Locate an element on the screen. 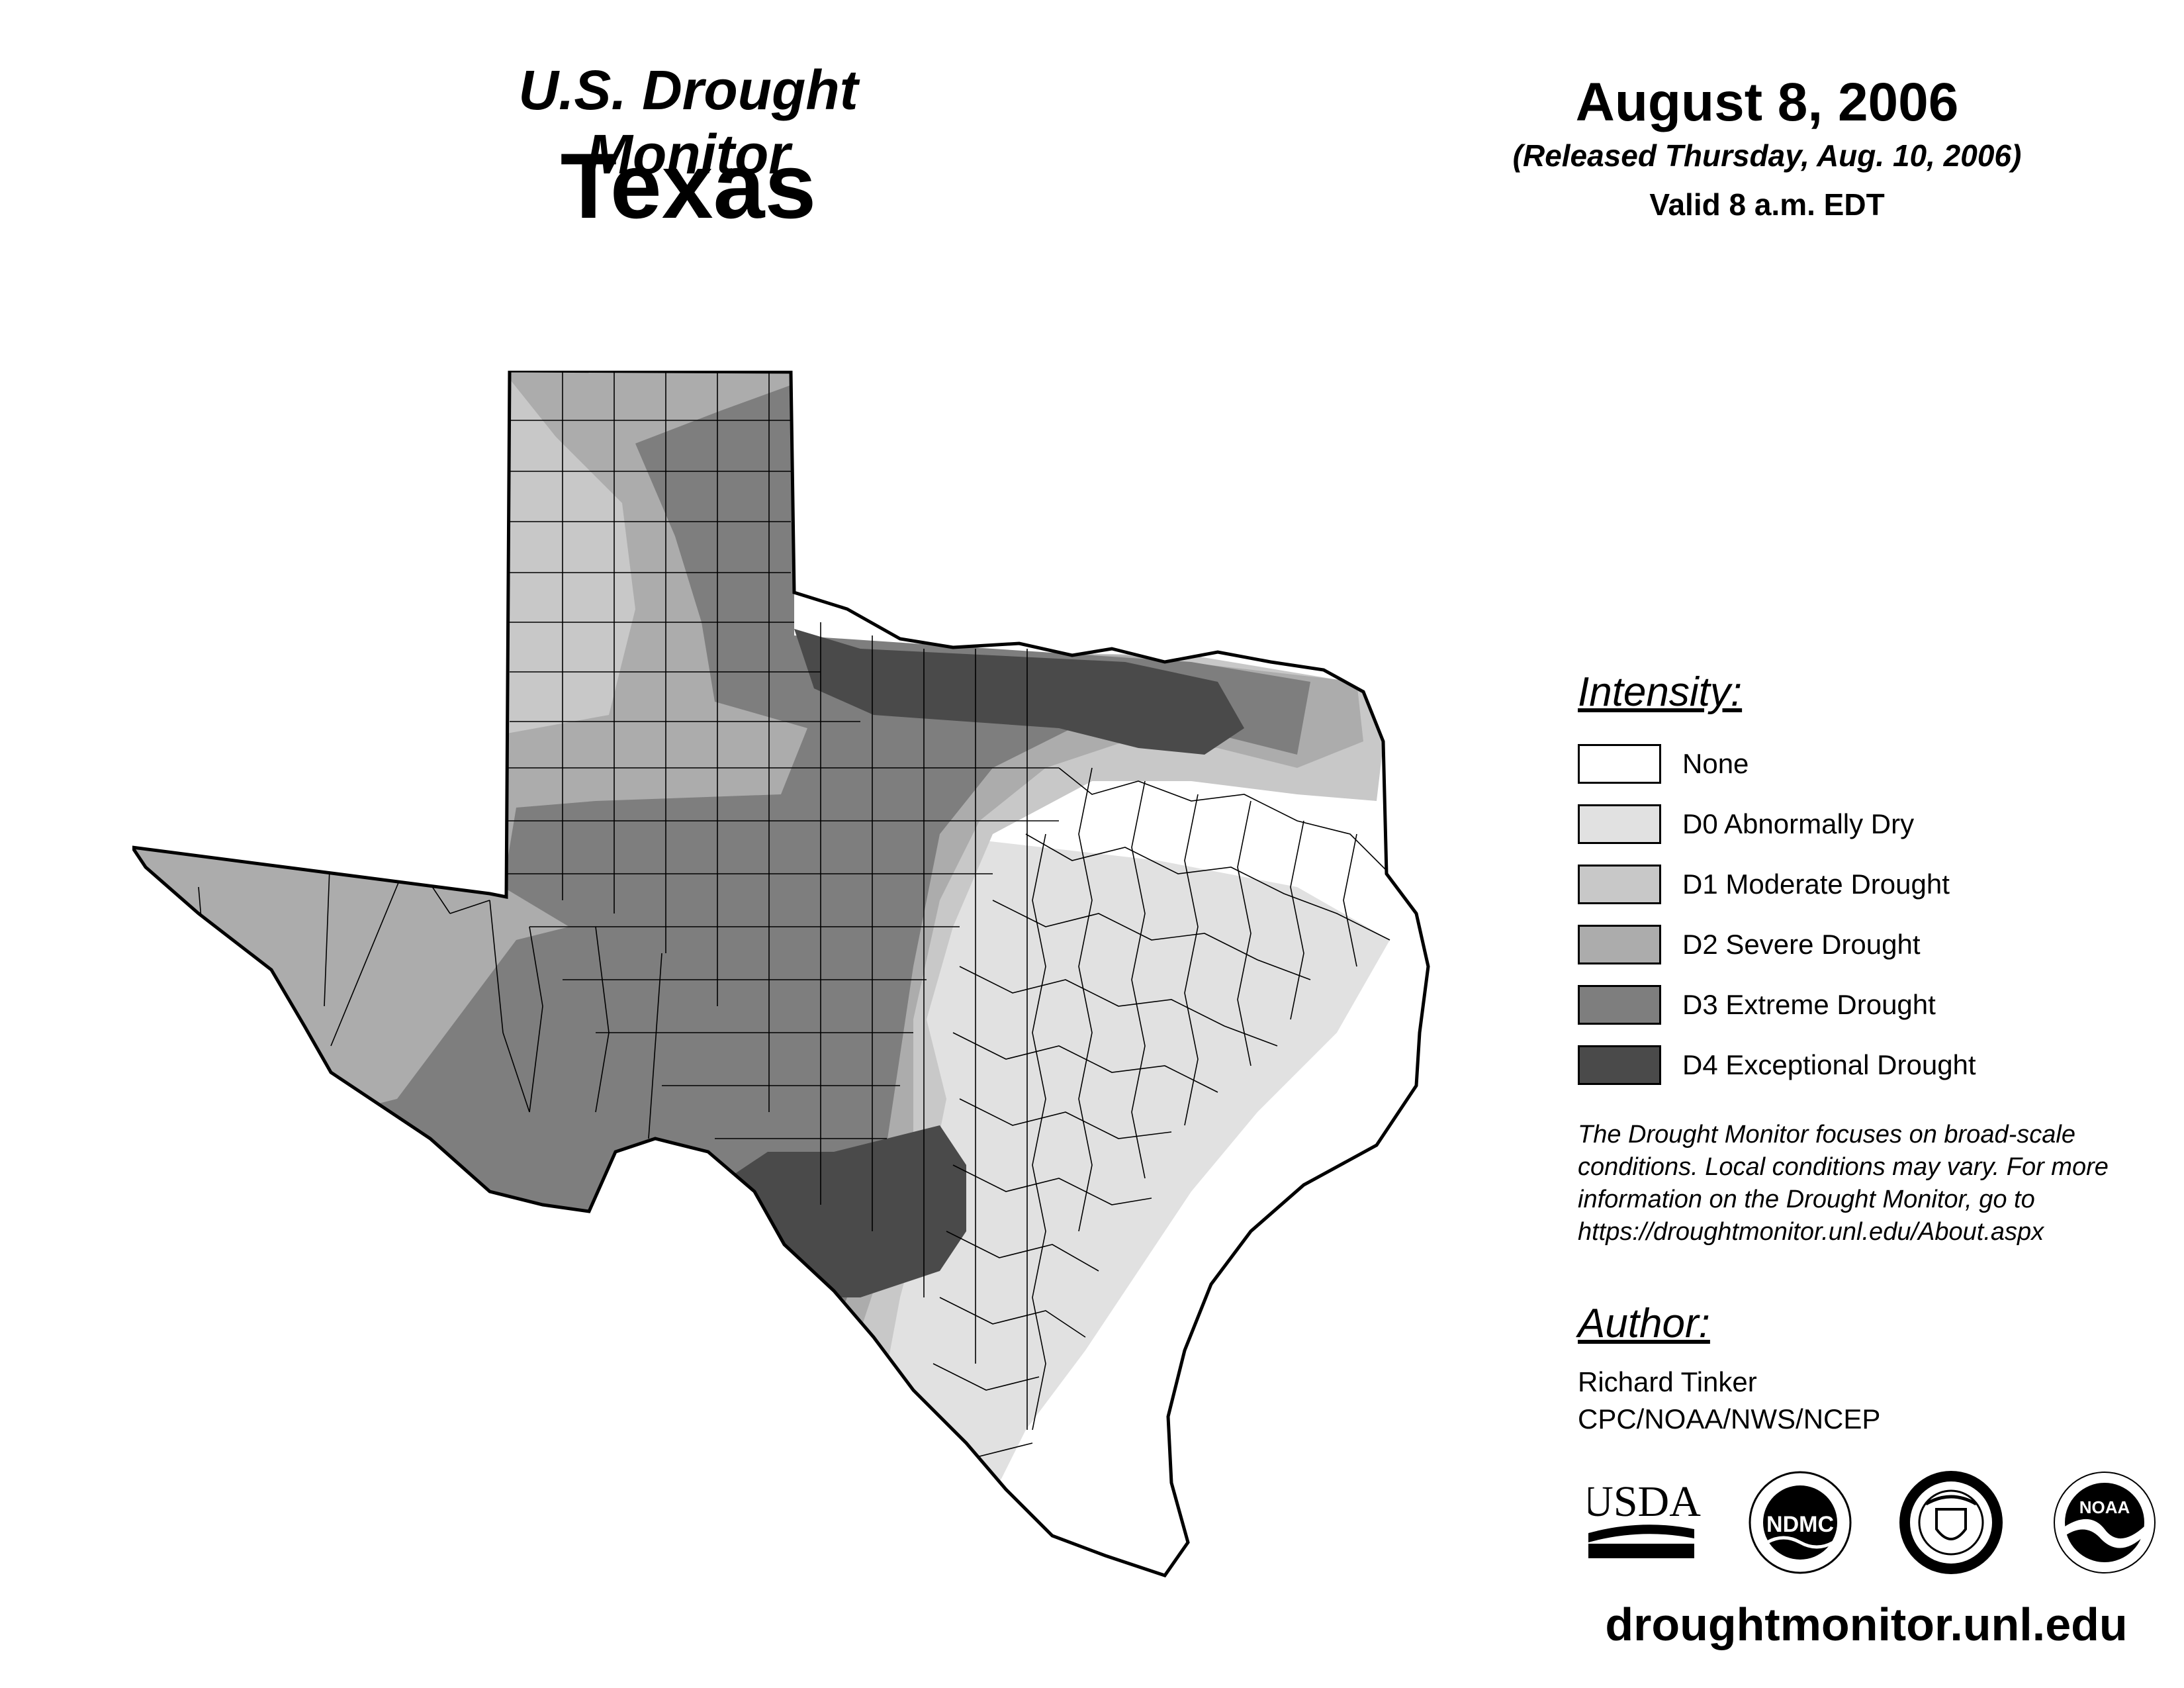 This screenshot has height=1688, width=2184. valid-time: Valid 8 a.m. EDT is located at coordinates (1767, 204).